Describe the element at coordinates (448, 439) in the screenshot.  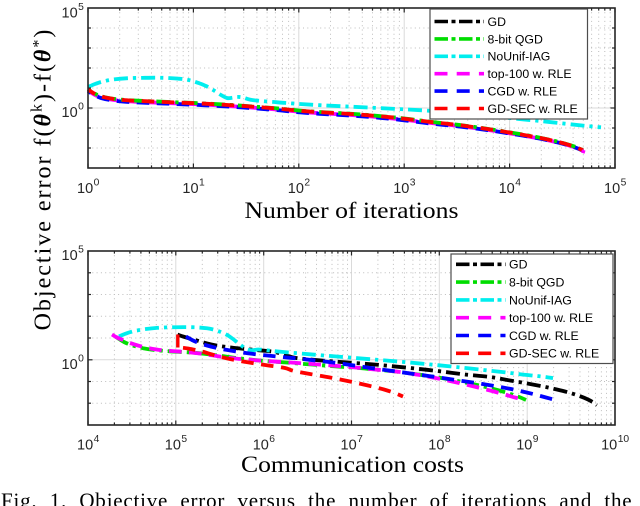
I see `svg-text: 8` at that location.